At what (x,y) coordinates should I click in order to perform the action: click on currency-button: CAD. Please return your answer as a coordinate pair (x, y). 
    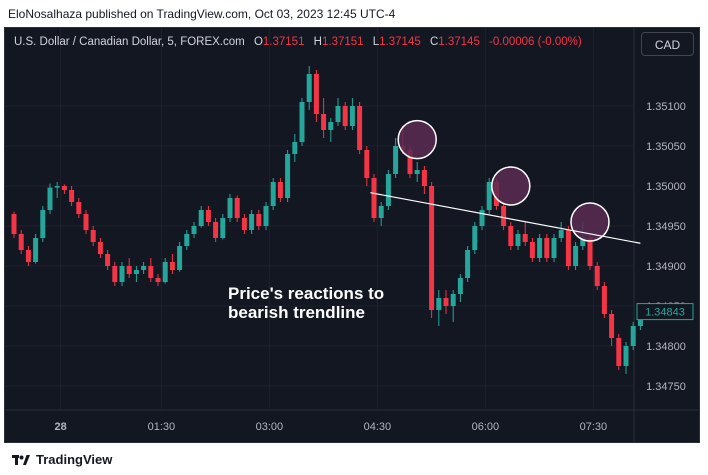
    Looking at the image, I should click on (667, 44).